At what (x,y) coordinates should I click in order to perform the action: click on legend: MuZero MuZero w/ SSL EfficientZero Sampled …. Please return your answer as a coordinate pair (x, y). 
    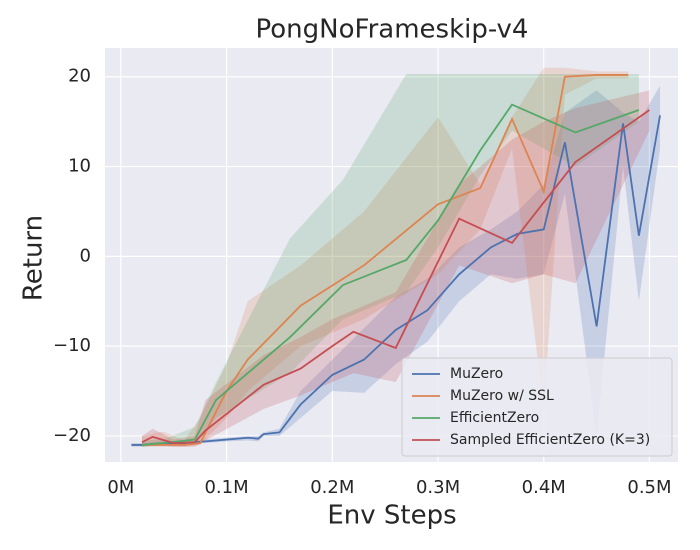
    Looking at the image, I should click on (537, 407).